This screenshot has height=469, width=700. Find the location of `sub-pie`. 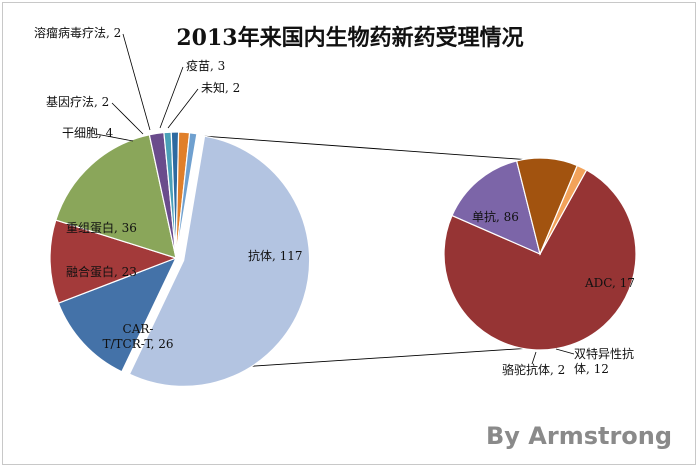

sub-pie is located at coordinates (540, 254).